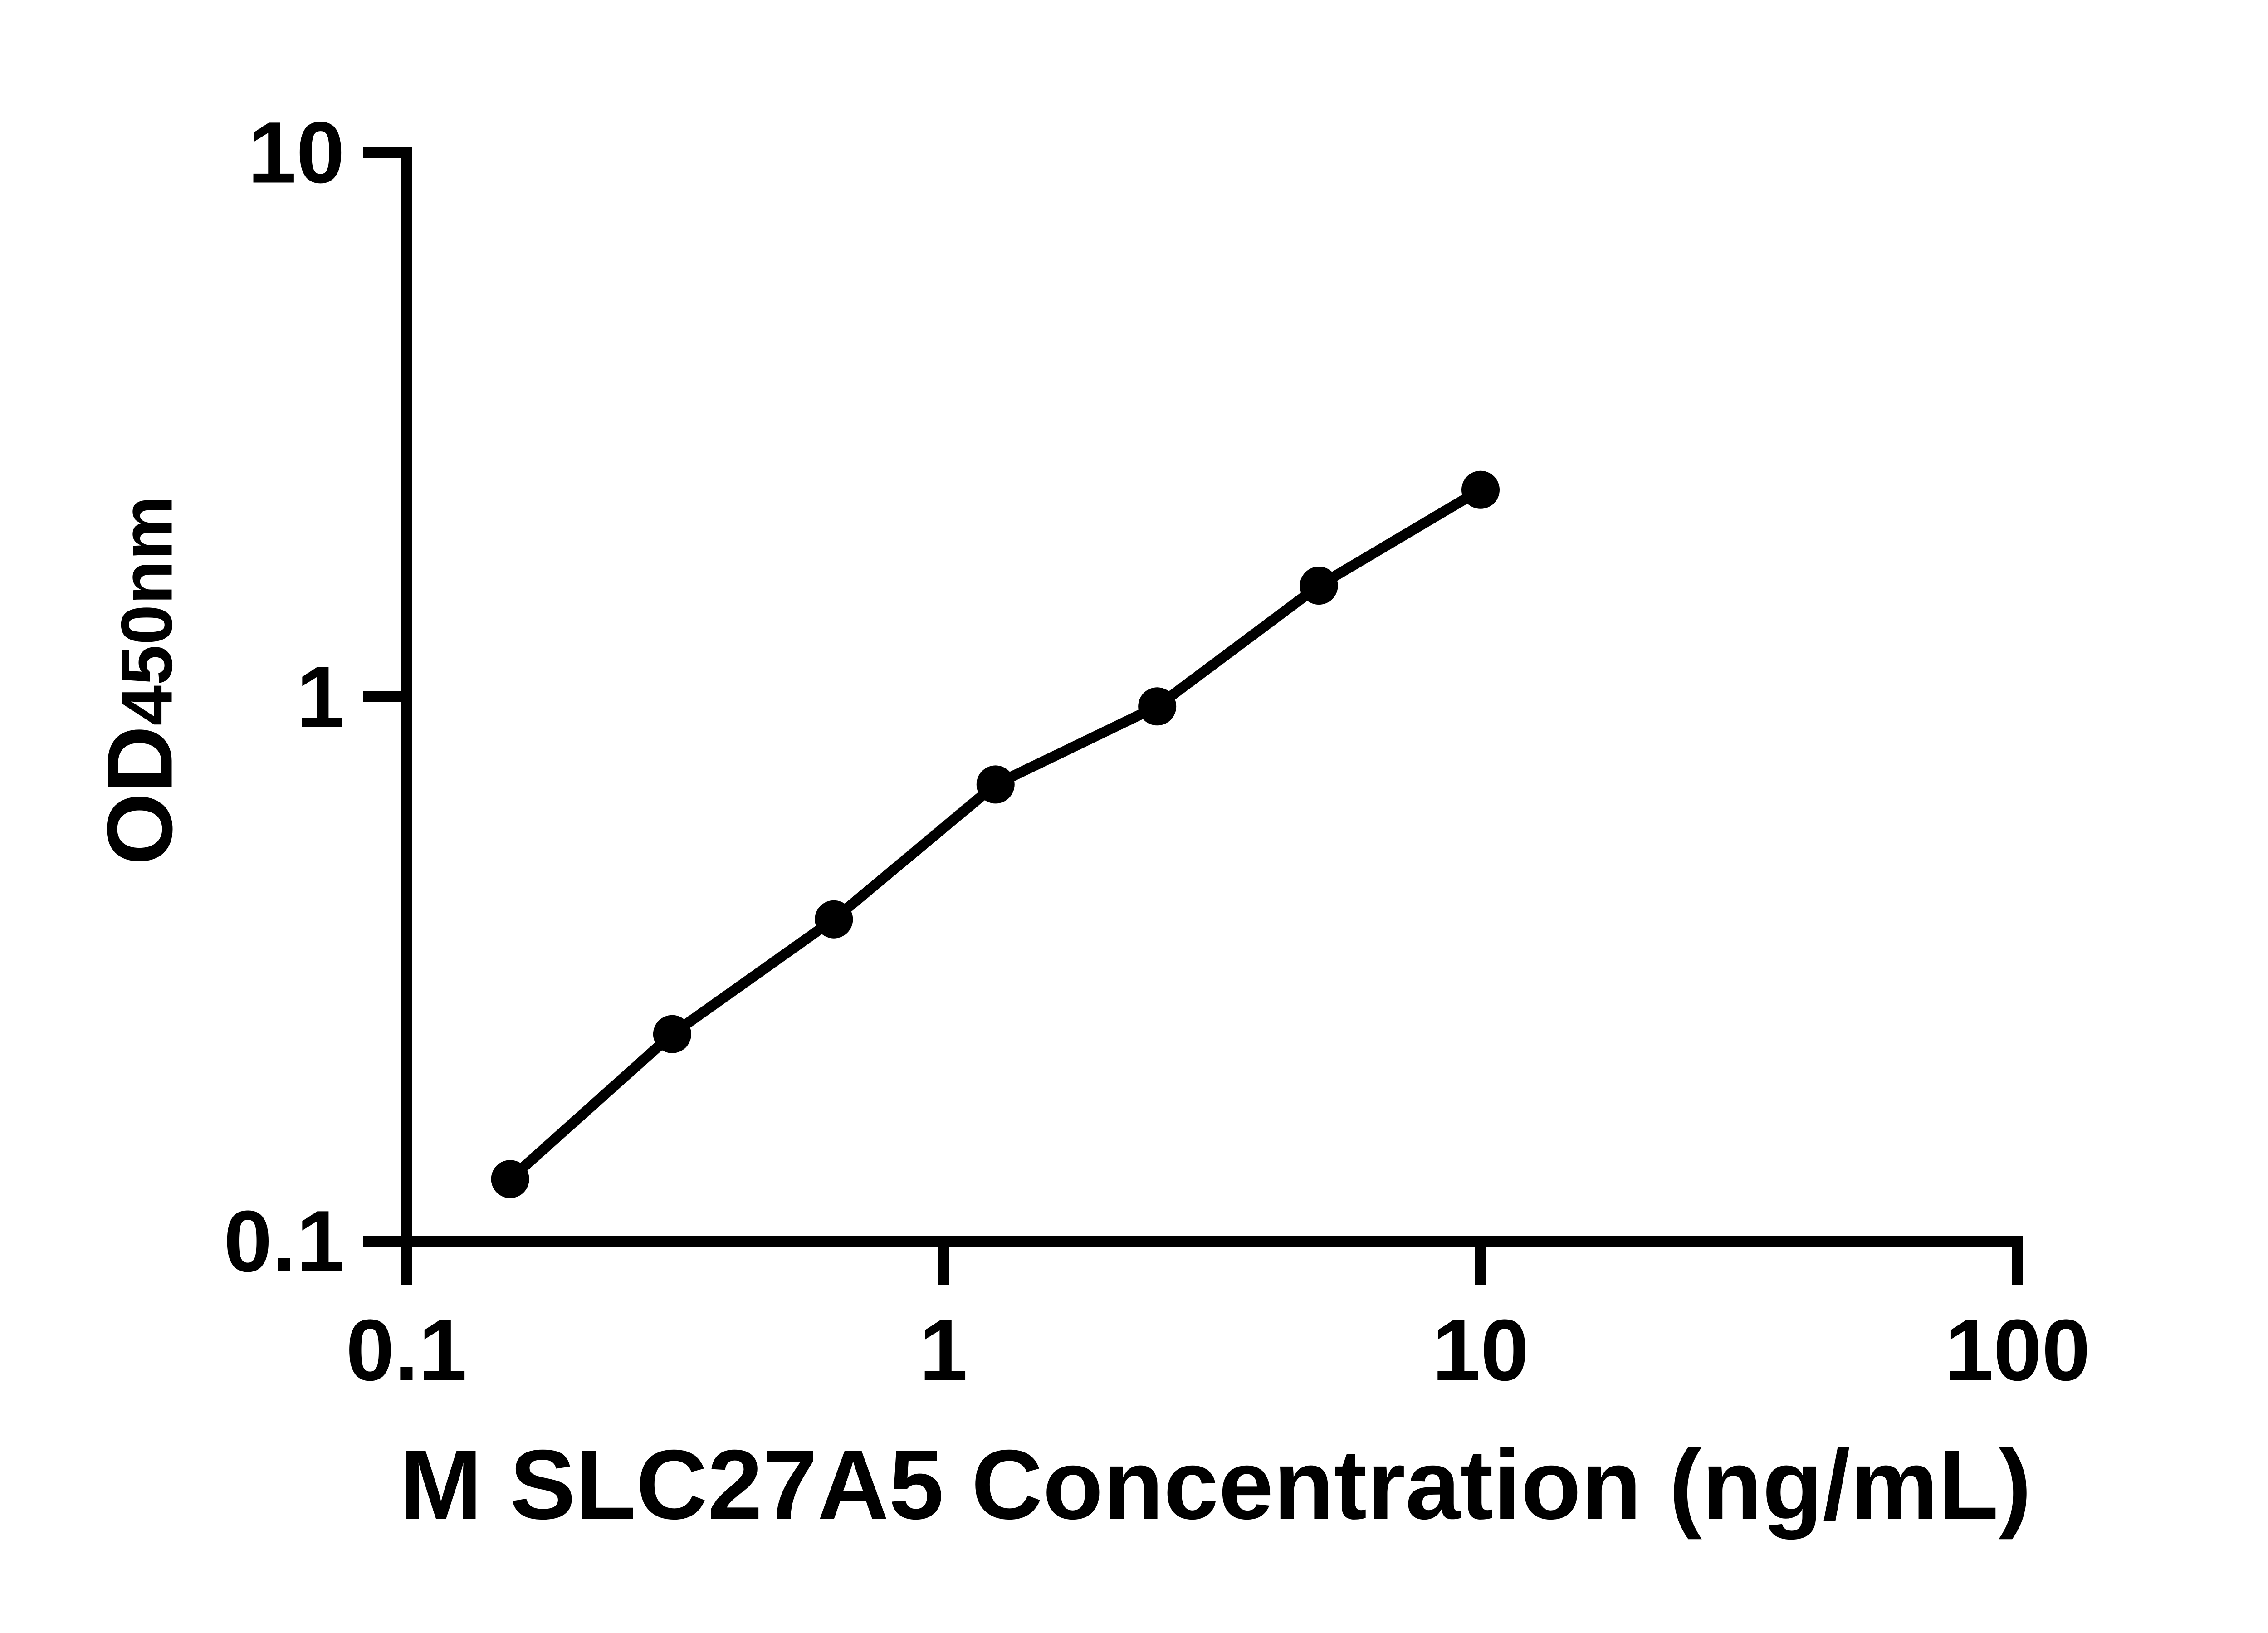 The width and height of the screenshot is (2268, 1633). Describe the element at coordinates (297, 152) in the screenshot. I see `y-tick-label-10: 10` at that location.